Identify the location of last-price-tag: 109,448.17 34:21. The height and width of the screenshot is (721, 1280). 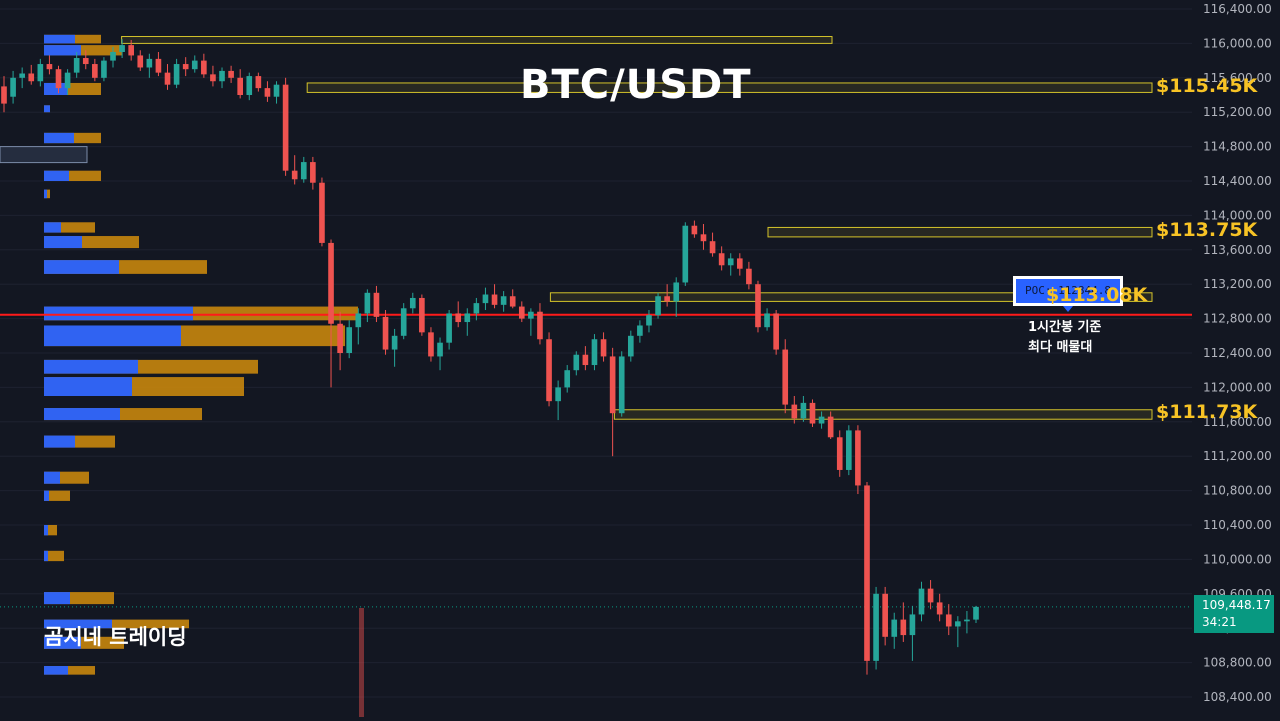
(1234, 613).